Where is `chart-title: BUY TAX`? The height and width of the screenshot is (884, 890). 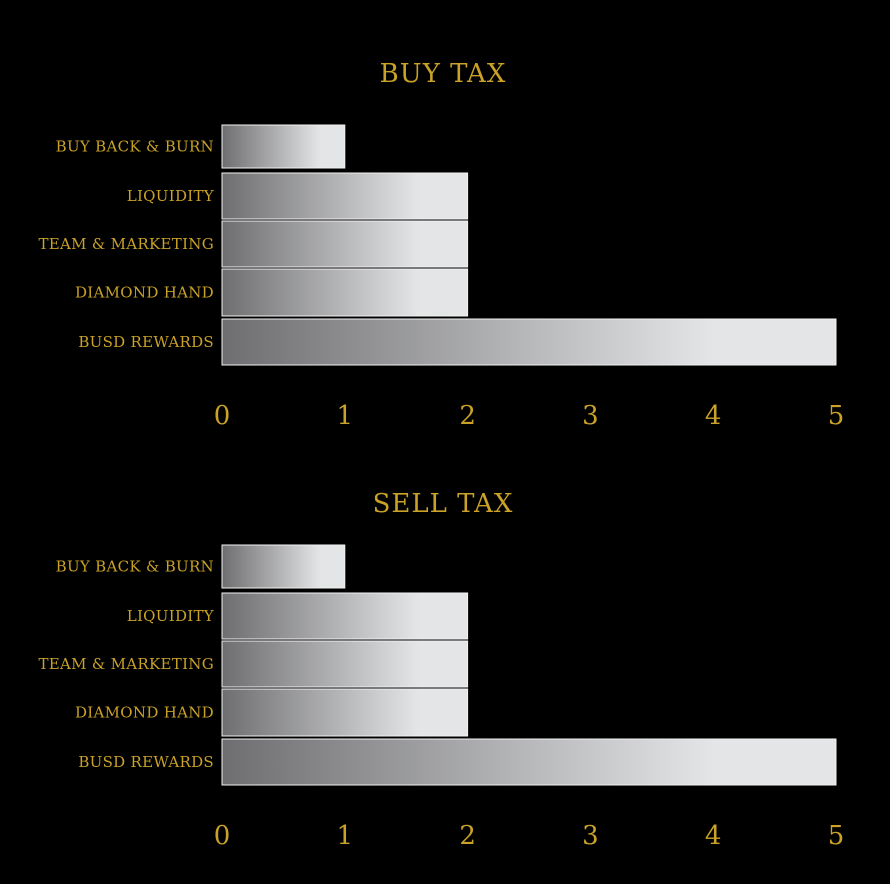
chart-title: BUY TAX is located at coordinates (443, 74).